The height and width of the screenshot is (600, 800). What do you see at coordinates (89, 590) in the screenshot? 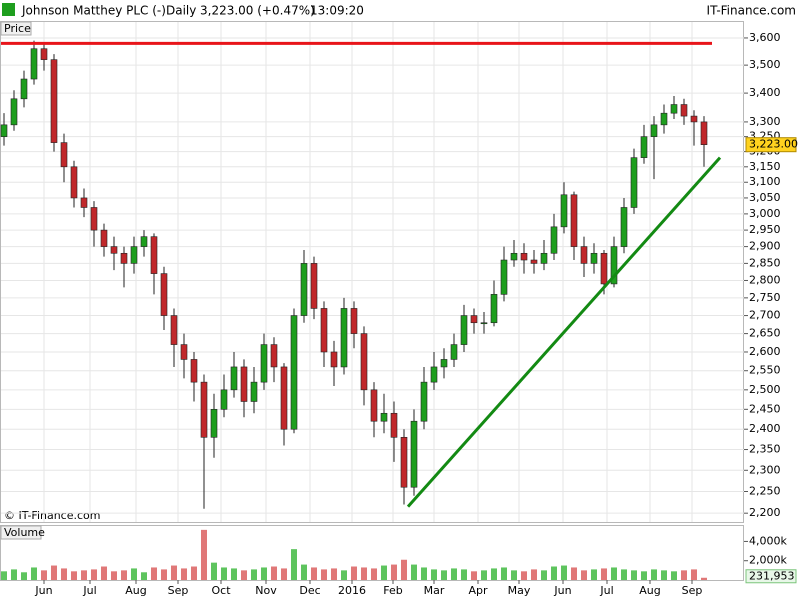
I see `x-tick-label: Jul` at bounding box center [89, 590].